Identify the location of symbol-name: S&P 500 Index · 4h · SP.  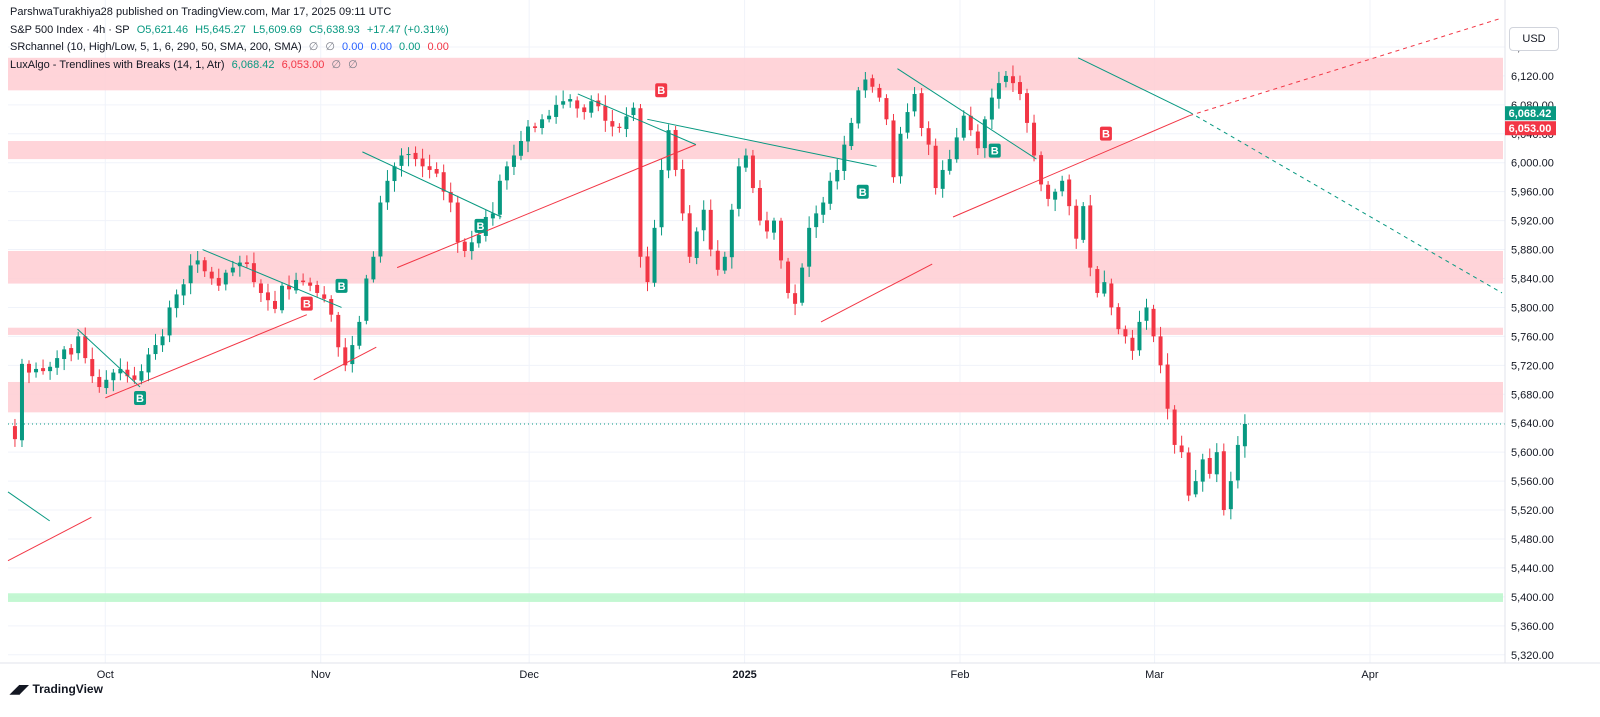
(70, 30).